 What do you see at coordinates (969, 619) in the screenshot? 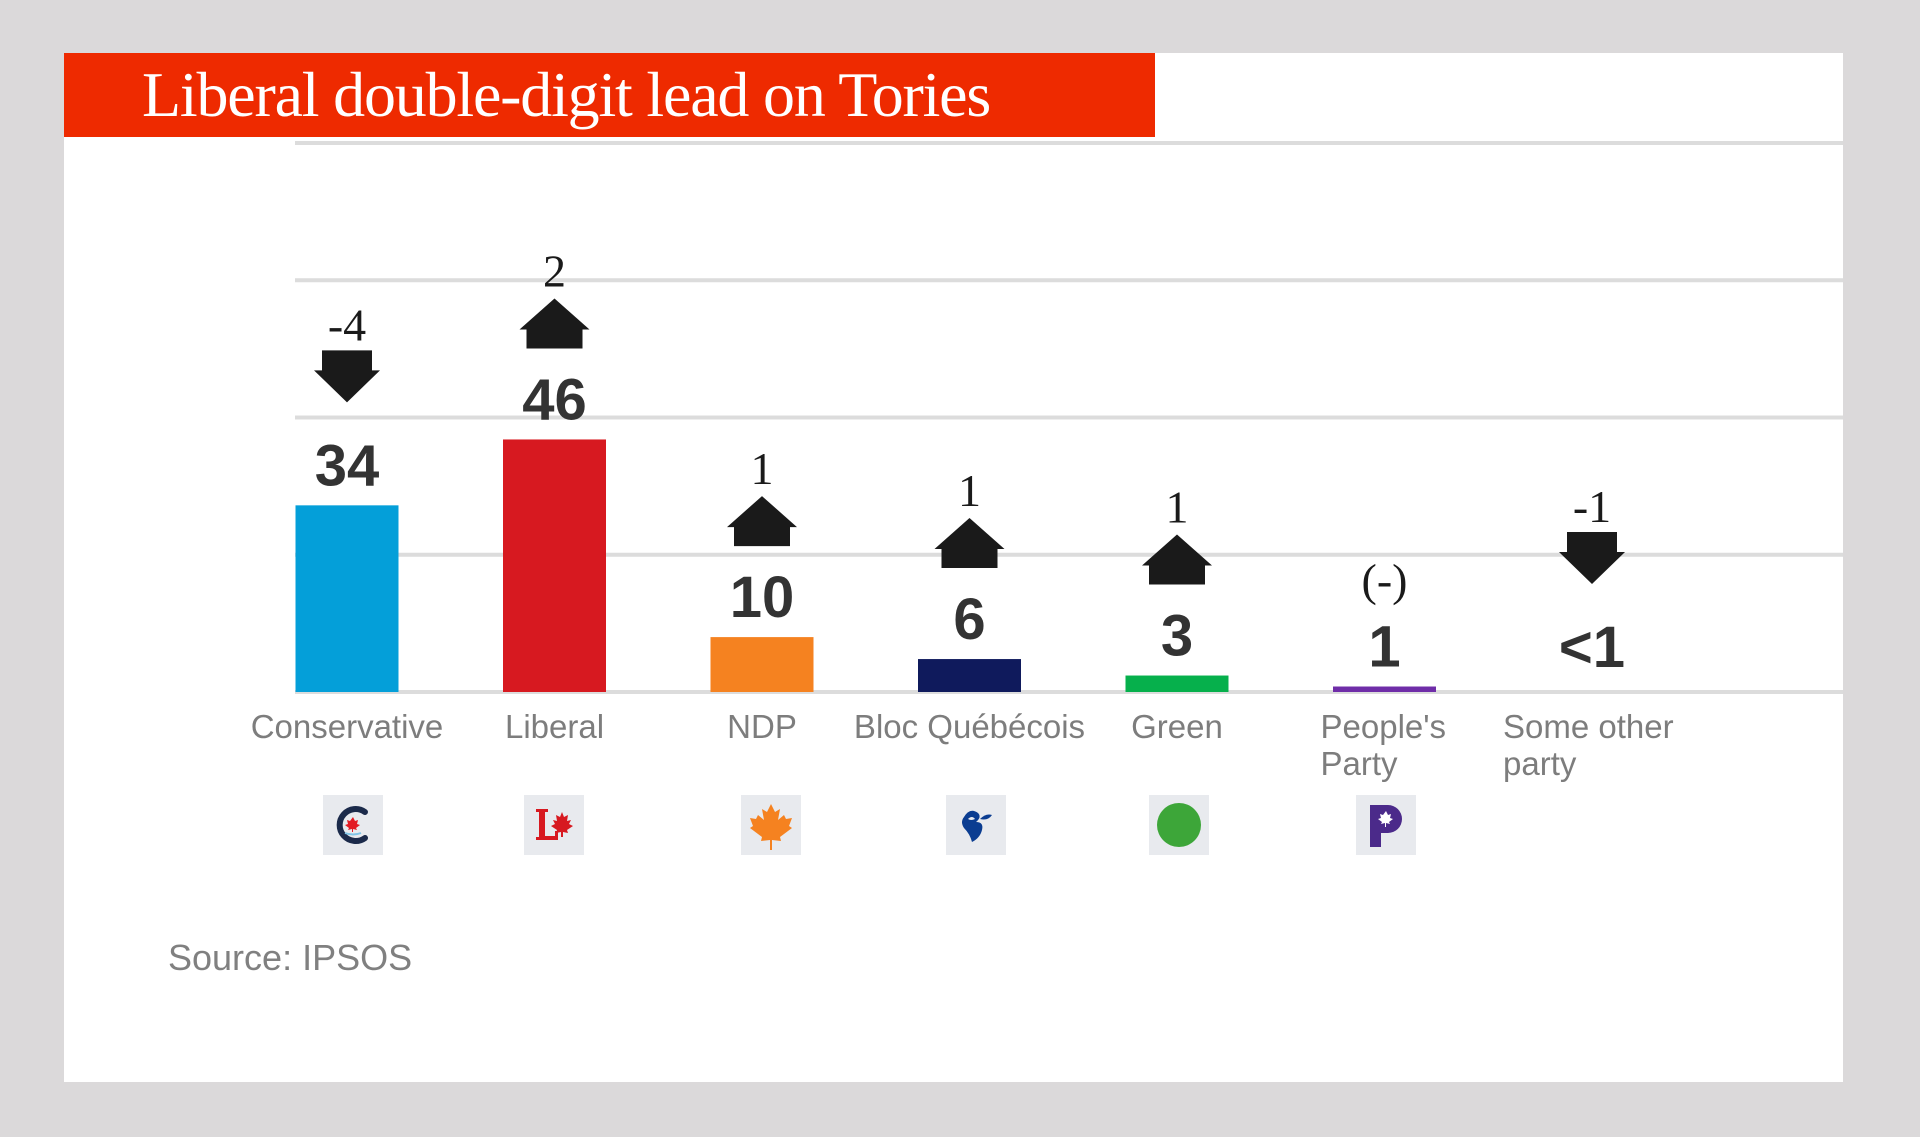
I see `value-label: 6` at bounding box center [969, 619].